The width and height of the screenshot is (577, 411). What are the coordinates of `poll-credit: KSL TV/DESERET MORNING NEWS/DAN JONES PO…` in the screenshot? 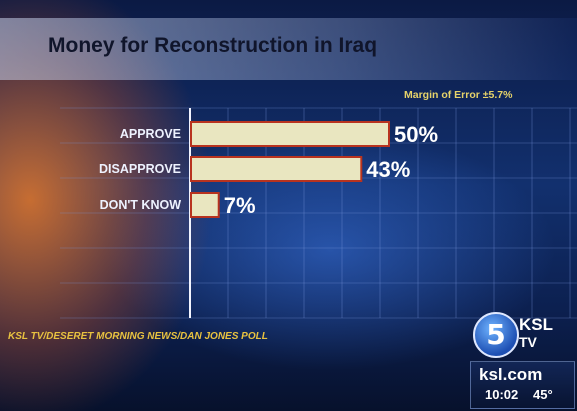 It's located at (138, 336).